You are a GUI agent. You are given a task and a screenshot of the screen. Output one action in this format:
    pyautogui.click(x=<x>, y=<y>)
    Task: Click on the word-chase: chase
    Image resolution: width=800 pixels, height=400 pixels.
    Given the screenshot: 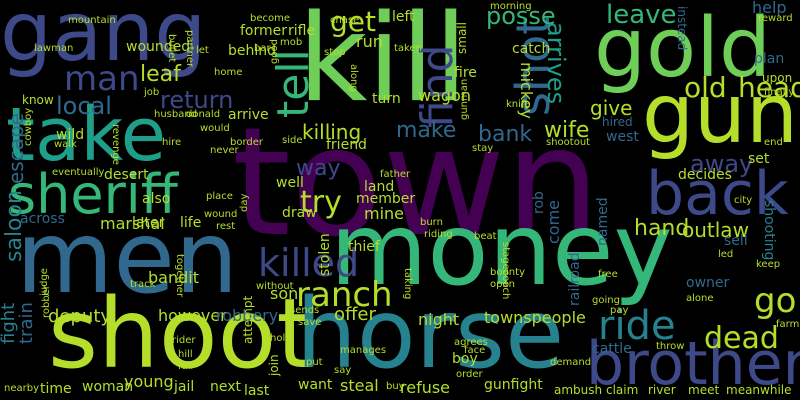 What is the action you would take?
    pyautogui.click(x=345, y=20)
    